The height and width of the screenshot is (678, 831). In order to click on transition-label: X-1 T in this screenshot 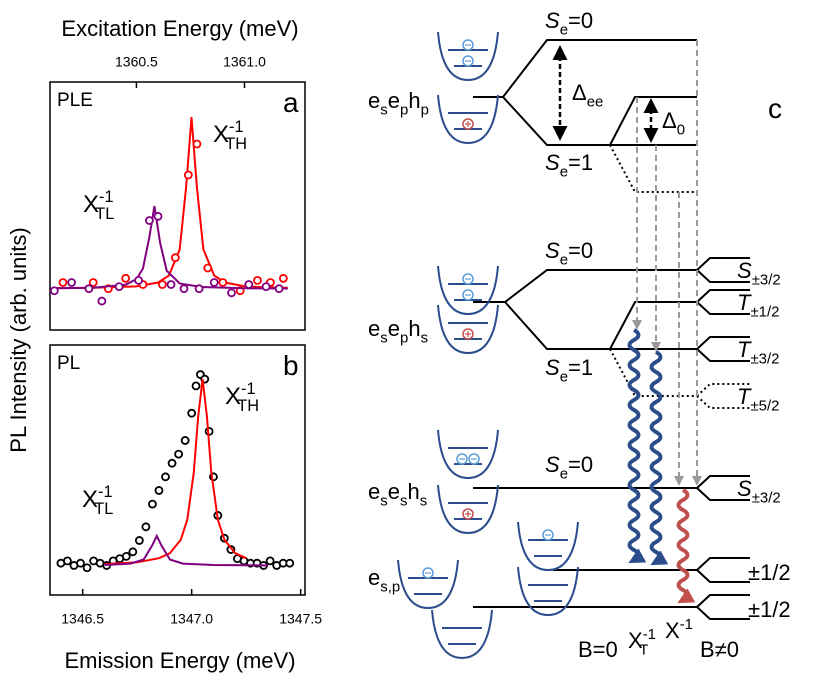, I will do `click(642, 642)`.